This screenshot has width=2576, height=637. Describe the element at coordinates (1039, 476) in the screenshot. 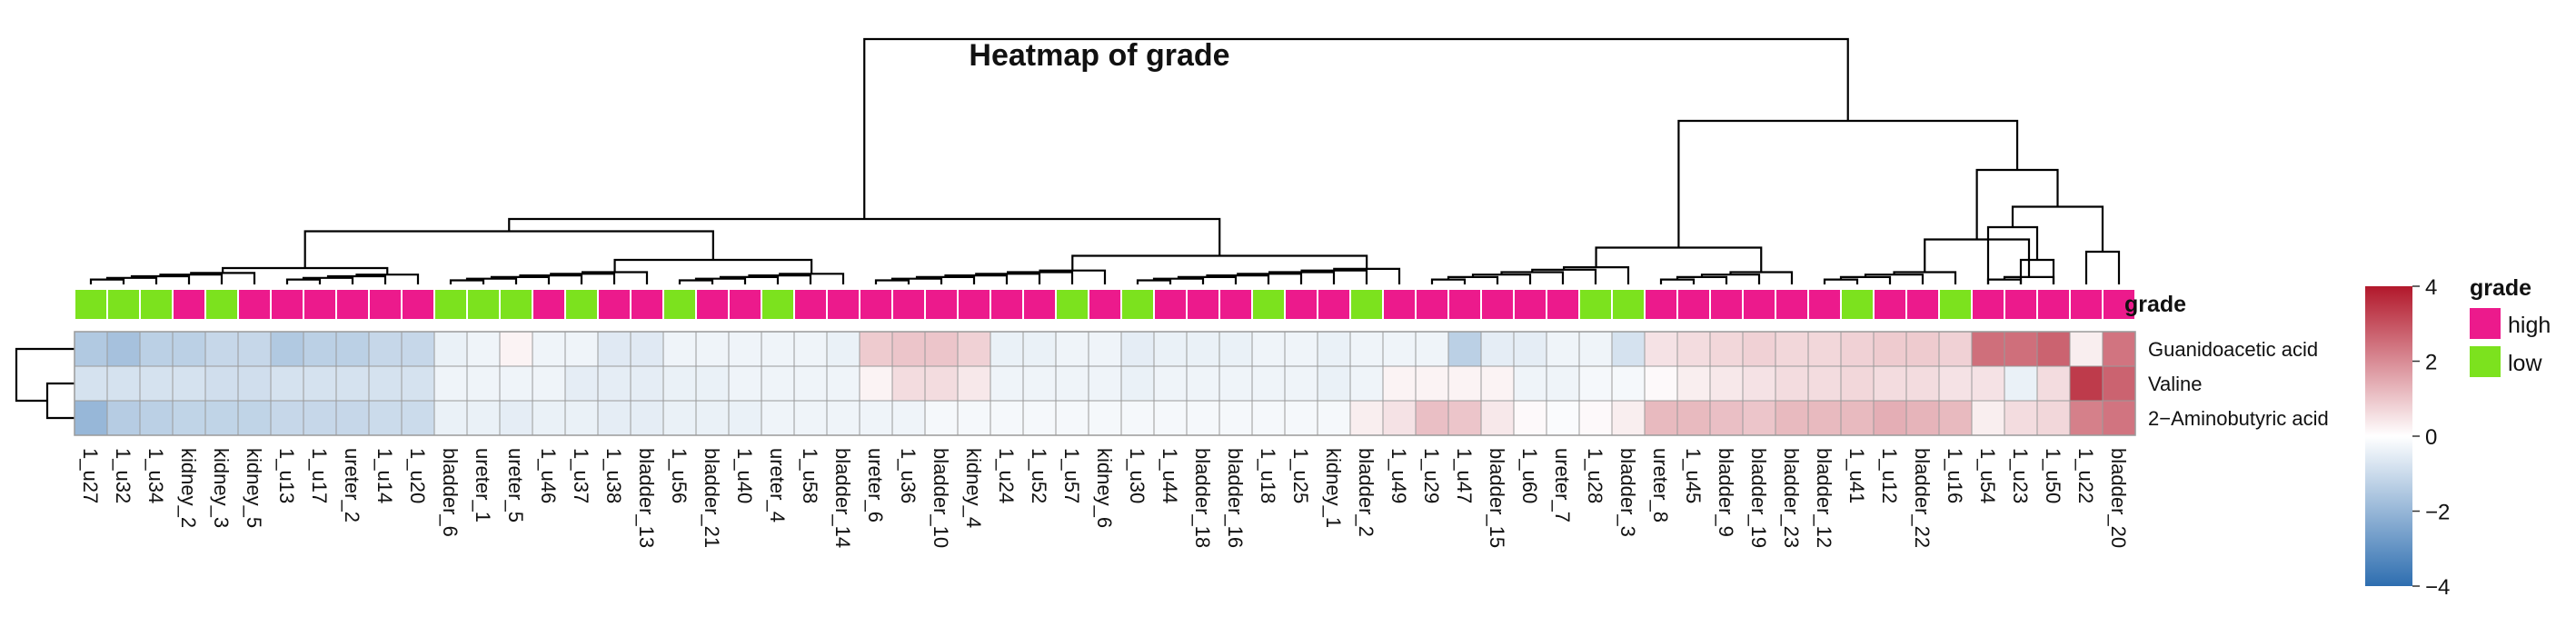

I see `column-label: 1_u52` at that location.